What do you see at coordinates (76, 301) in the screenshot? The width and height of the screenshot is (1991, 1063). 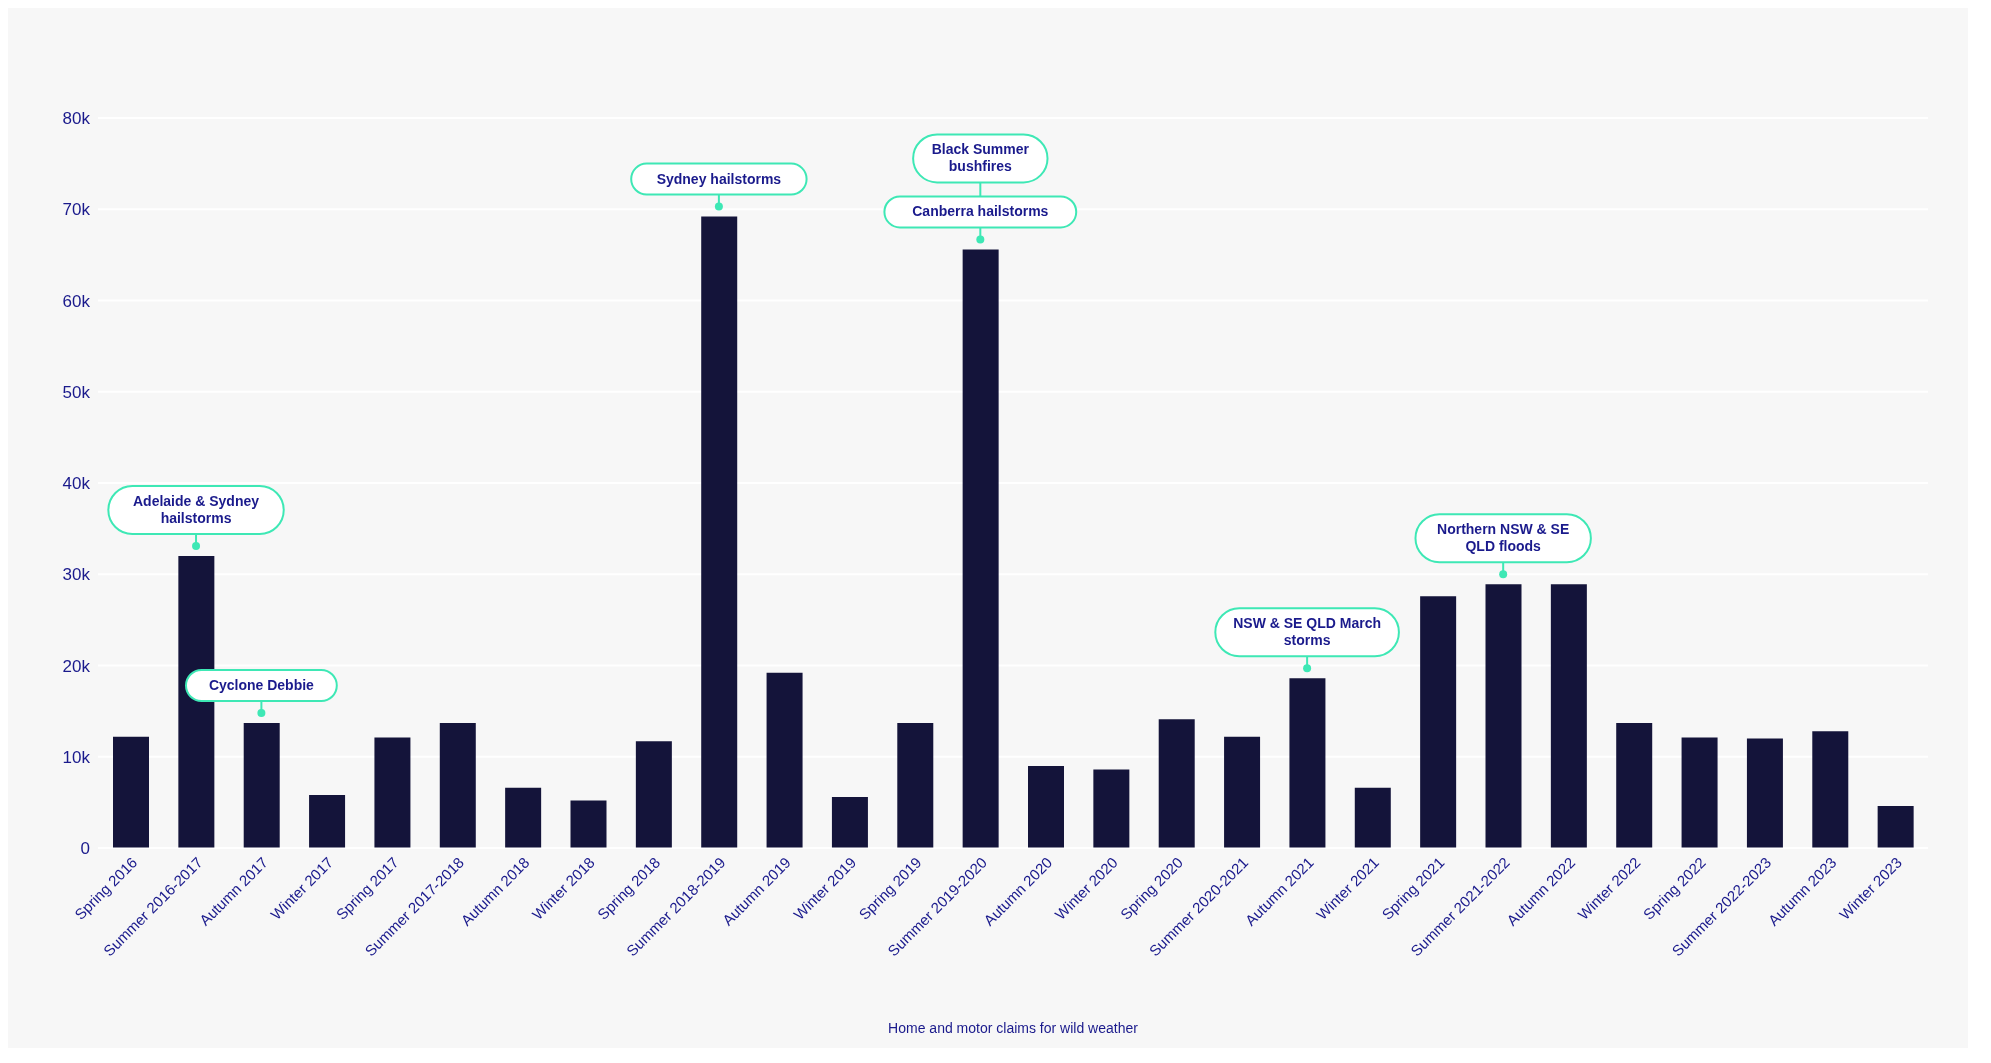 I see `y-tick-label: 60k` at bounding box center [76, 301].